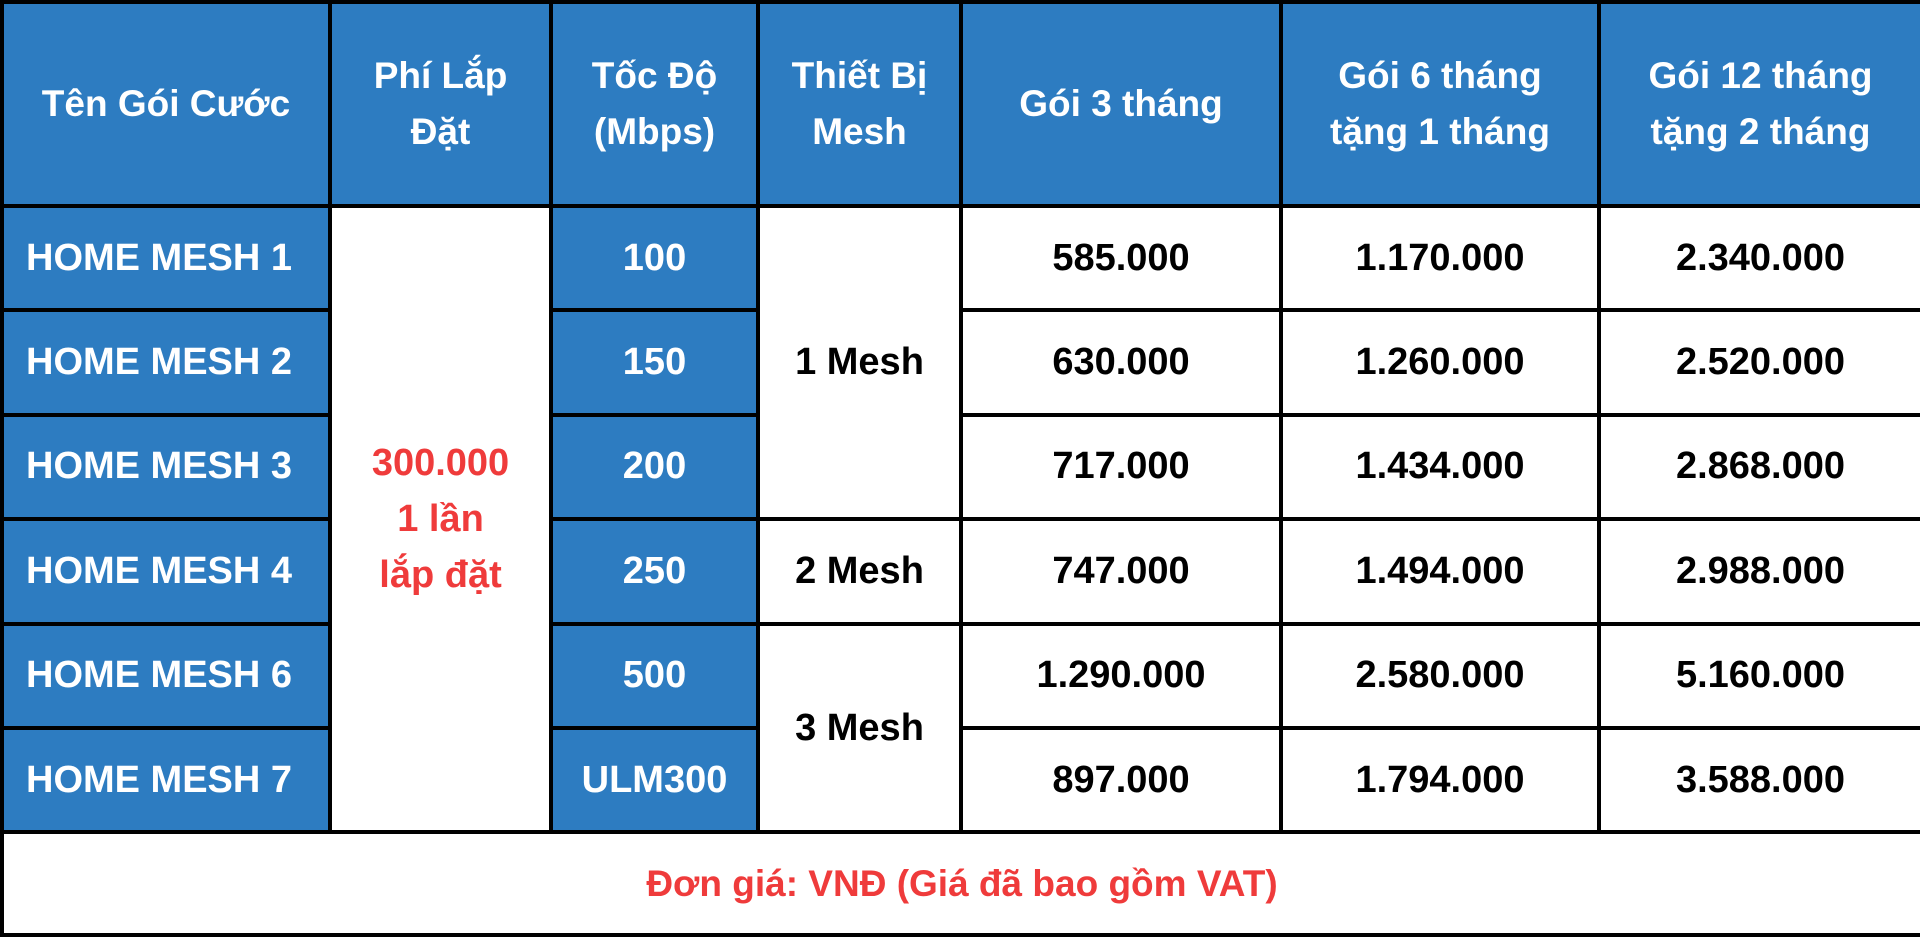 The width and height of the screenshot is (1920, 942). I want to click on header-6-month: Gói 6 tháng tặng 1 tháng, so click(1440, 104).